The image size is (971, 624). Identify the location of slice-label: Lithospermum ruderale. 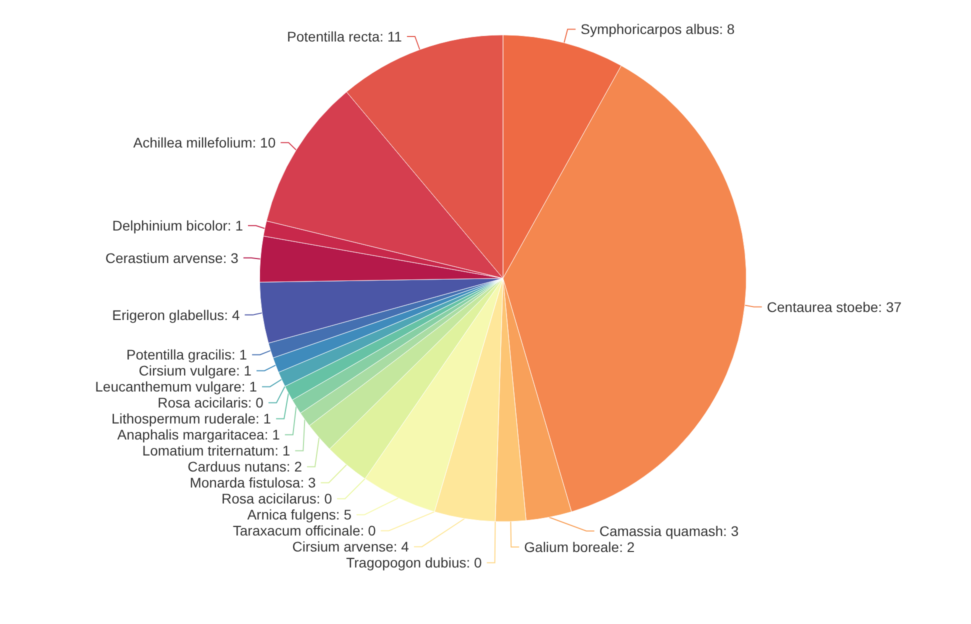
(184, 418).